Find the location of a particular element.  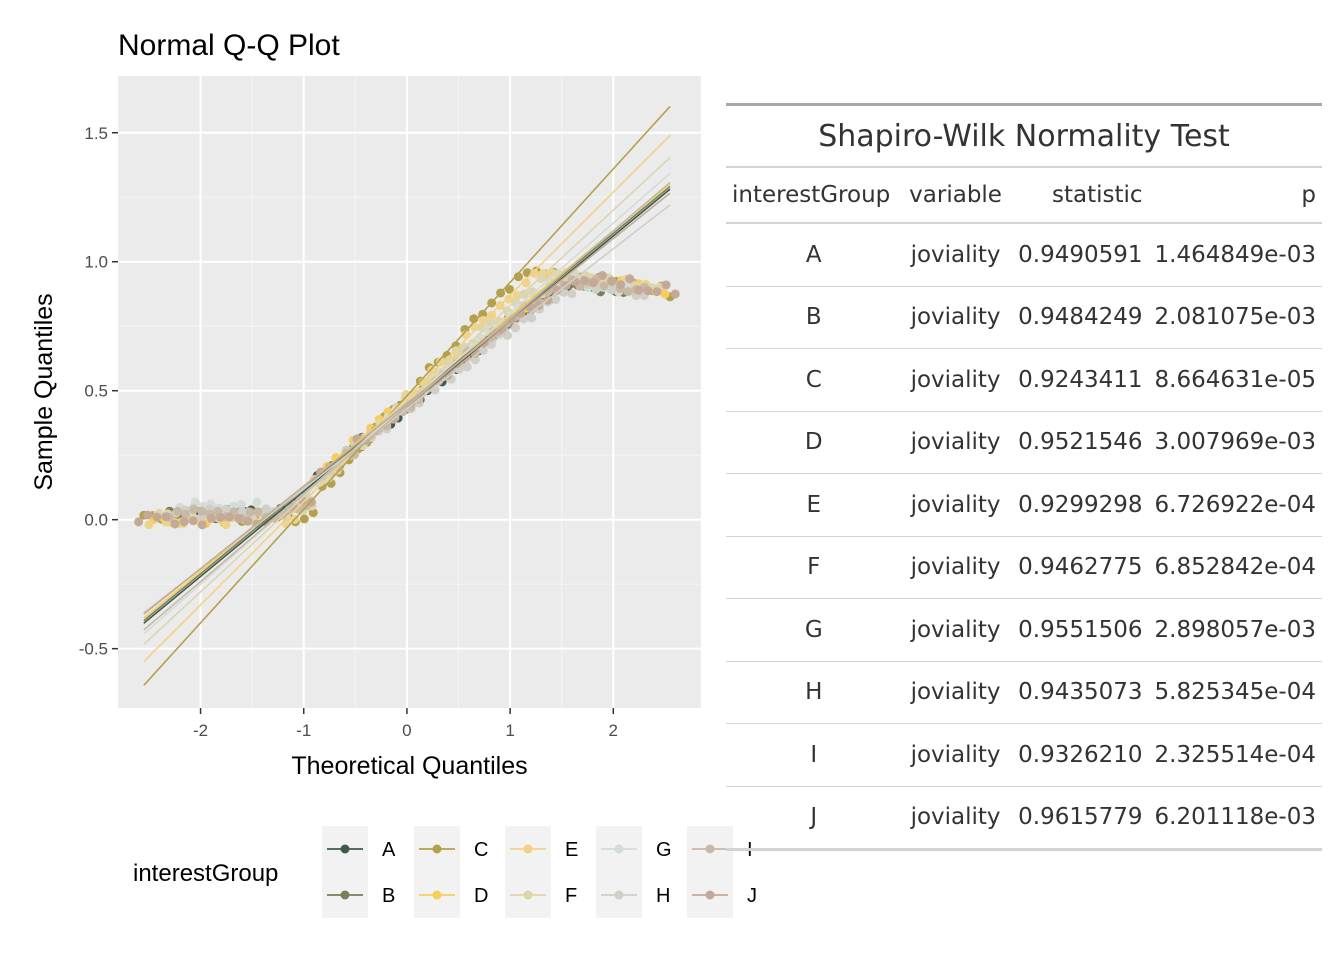

legend-label: E is located at coordinates (571, 850).